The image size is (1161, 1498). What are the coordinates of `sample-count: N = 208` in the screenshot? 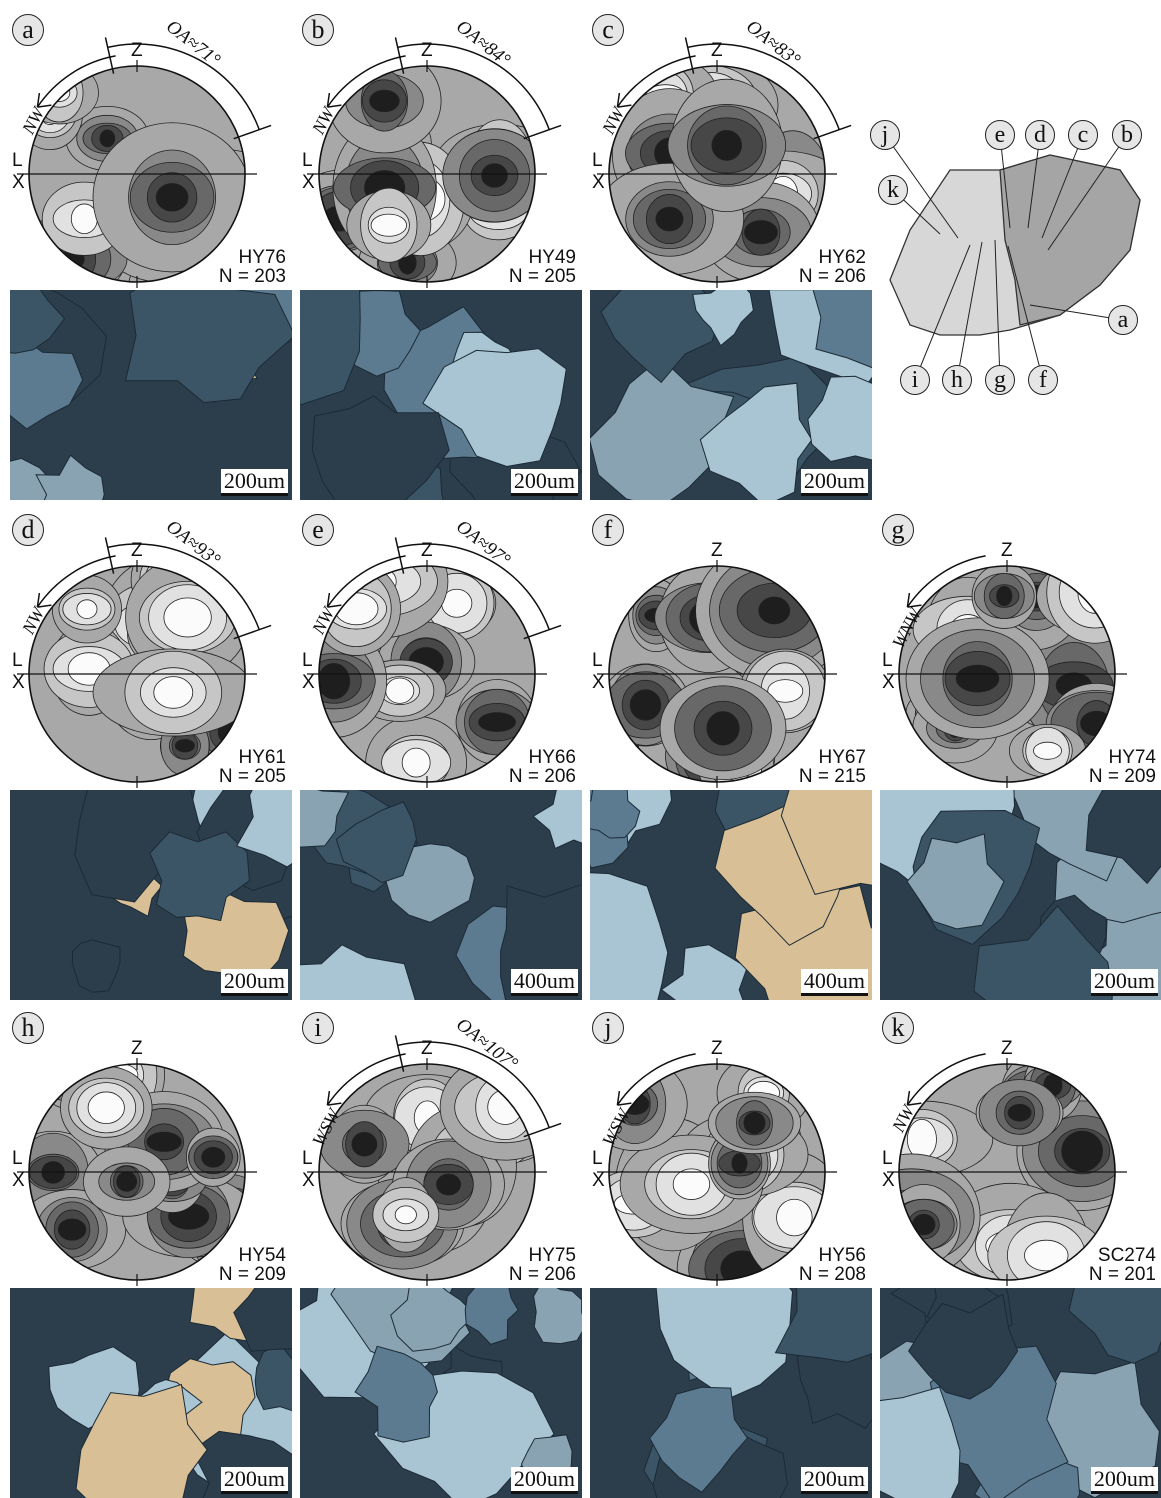 It's located at (832, 1274).